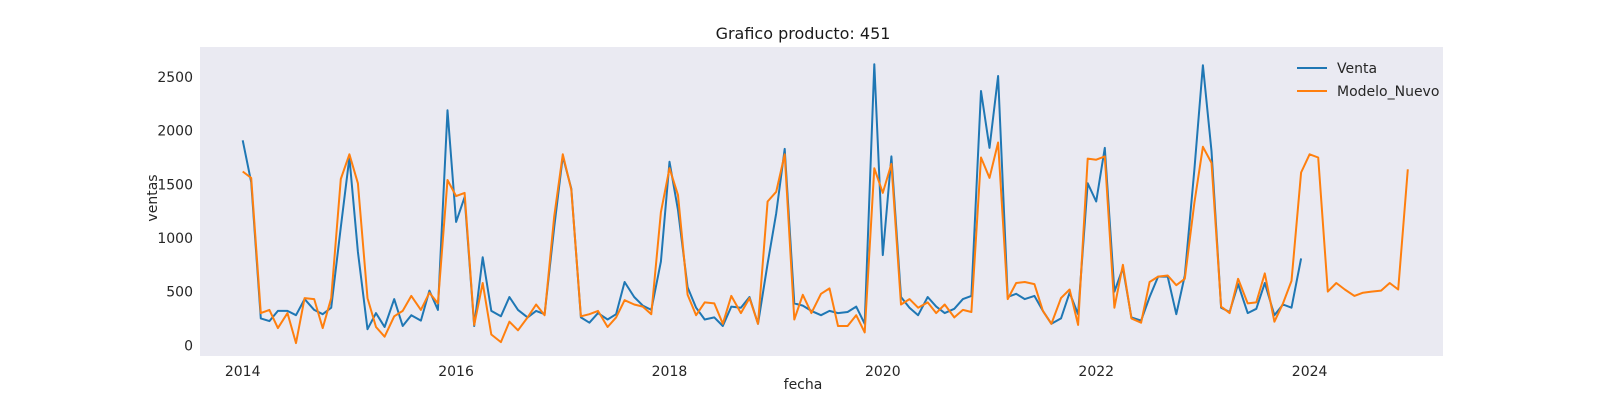 This screenshot has width=1600, height=400. Describe the element at coordinates (803, 33) in the screenshot. I see `chart-title: Grafico producto: 451` at that location.